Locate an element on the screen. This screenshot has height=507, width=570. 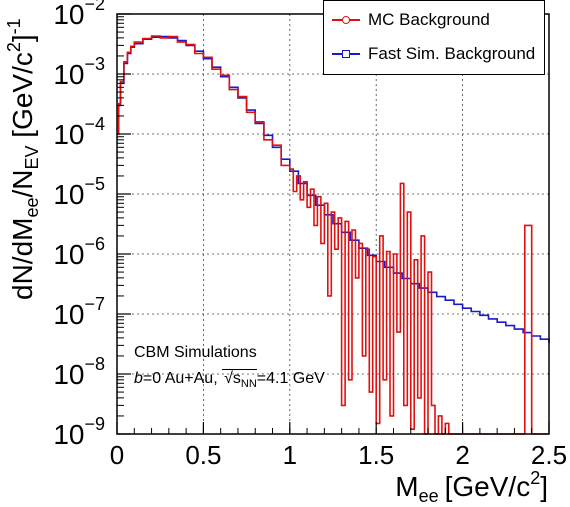
x-tick-label: 1 is located at coordinates (290, 455).